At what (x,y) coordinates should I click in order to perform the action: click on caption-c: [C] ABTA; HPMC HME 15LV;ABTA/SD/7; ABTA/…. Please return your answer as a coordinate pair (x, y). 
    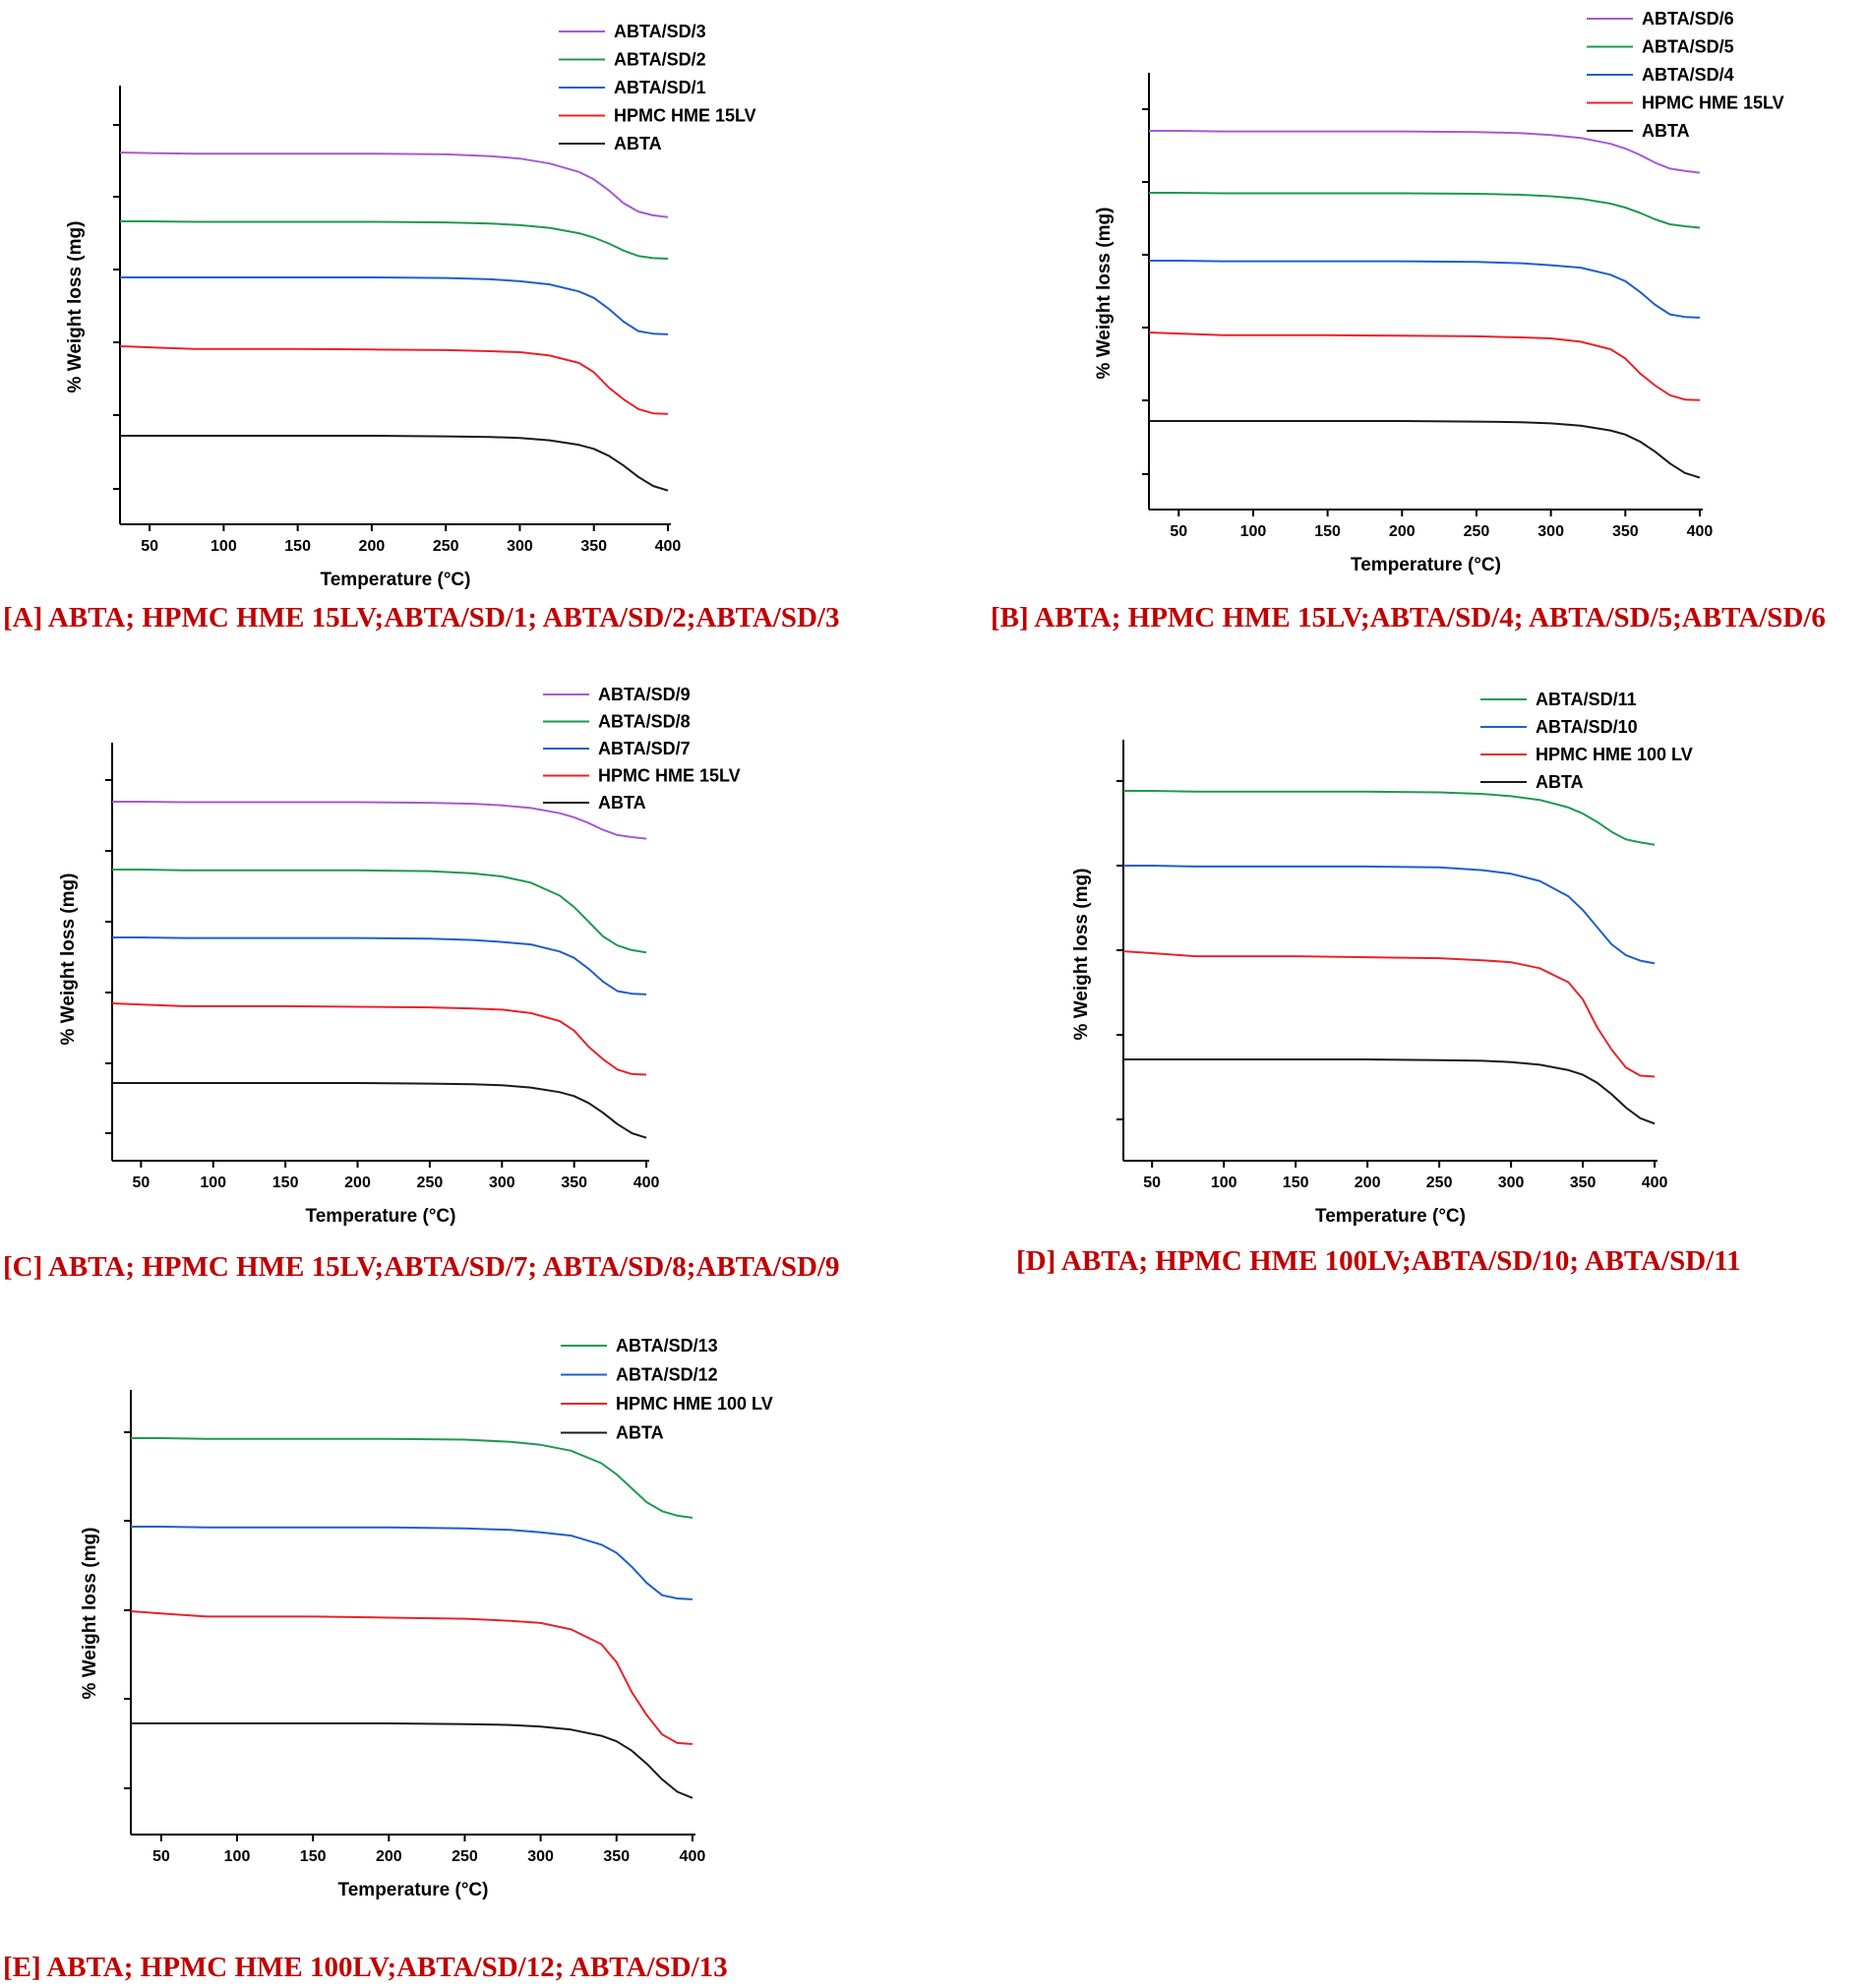
    Looking at the image, I should click on (421, 1267).